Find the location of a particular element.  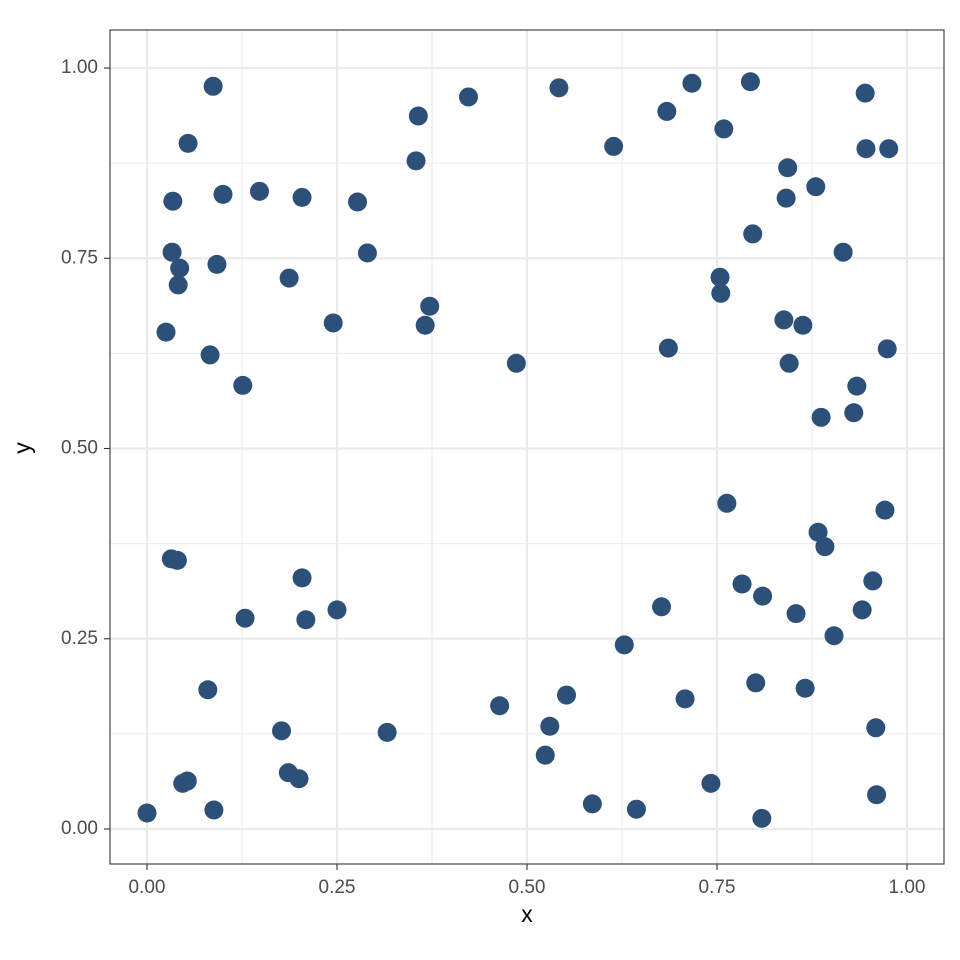

x-tick-label: 0.75 is located at coordinates (717, 887).